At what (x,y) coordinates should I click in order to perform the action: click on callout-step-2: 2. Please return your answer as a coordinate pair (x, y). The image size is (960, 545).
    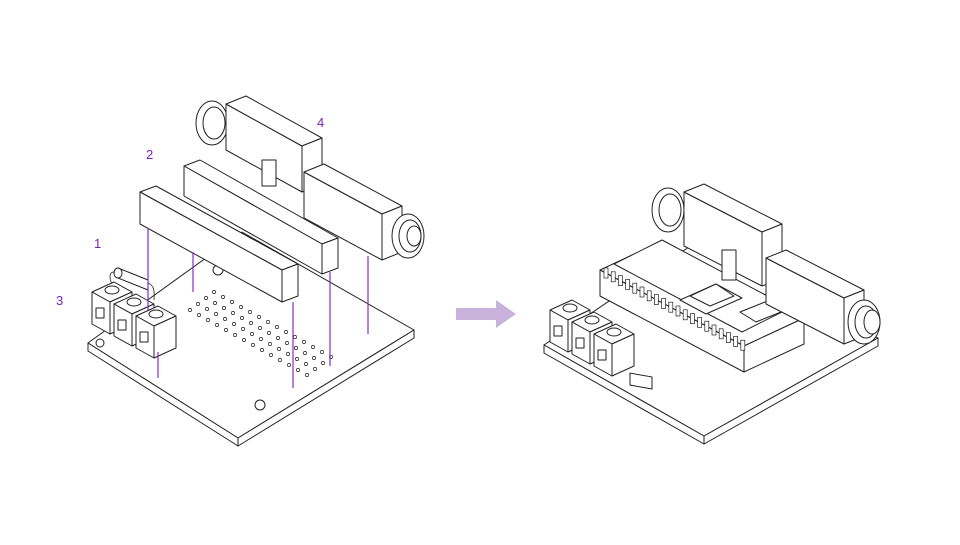
    Looking at the image, I should click on (150, 154).